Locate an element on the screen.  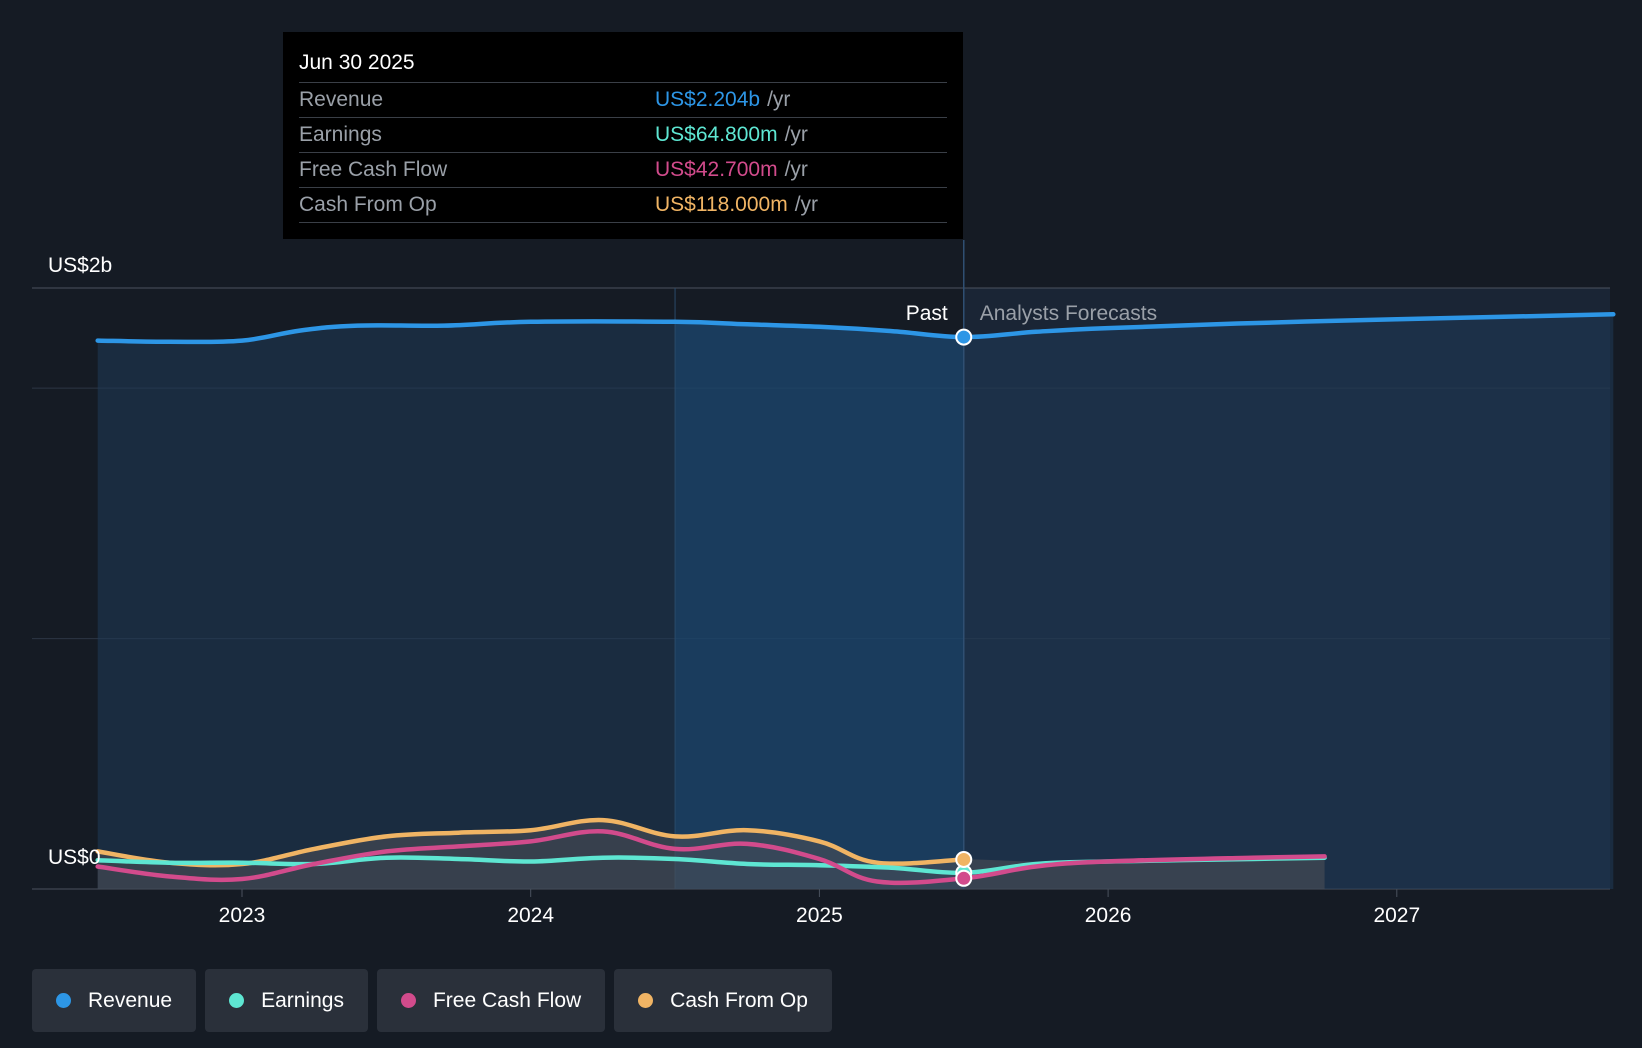
legend-label: Cash From Op is located at coordinates (739, 1000).